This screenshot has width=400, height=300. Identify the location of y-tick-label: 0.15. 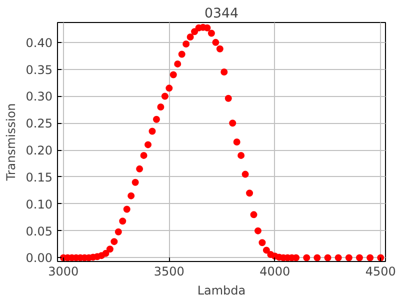
(39, 177).